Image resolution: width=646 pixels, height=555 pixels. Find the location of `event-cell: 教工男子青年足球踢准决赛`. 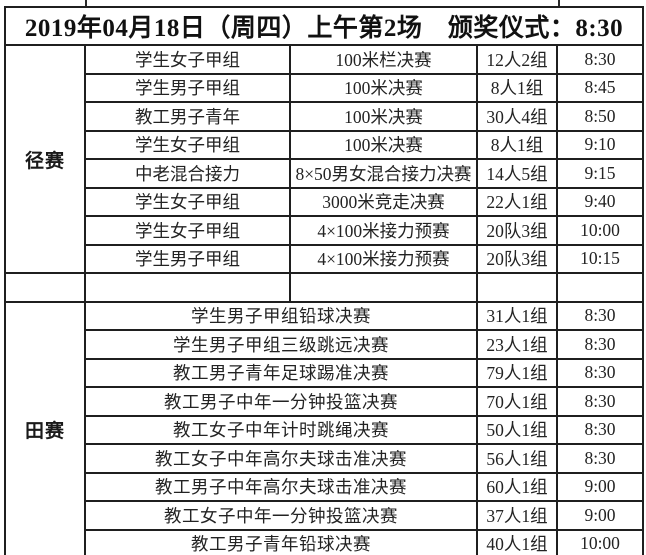

event-cell: 教工男子青年足球踢准决赛 is located at coordinates (281, 372).